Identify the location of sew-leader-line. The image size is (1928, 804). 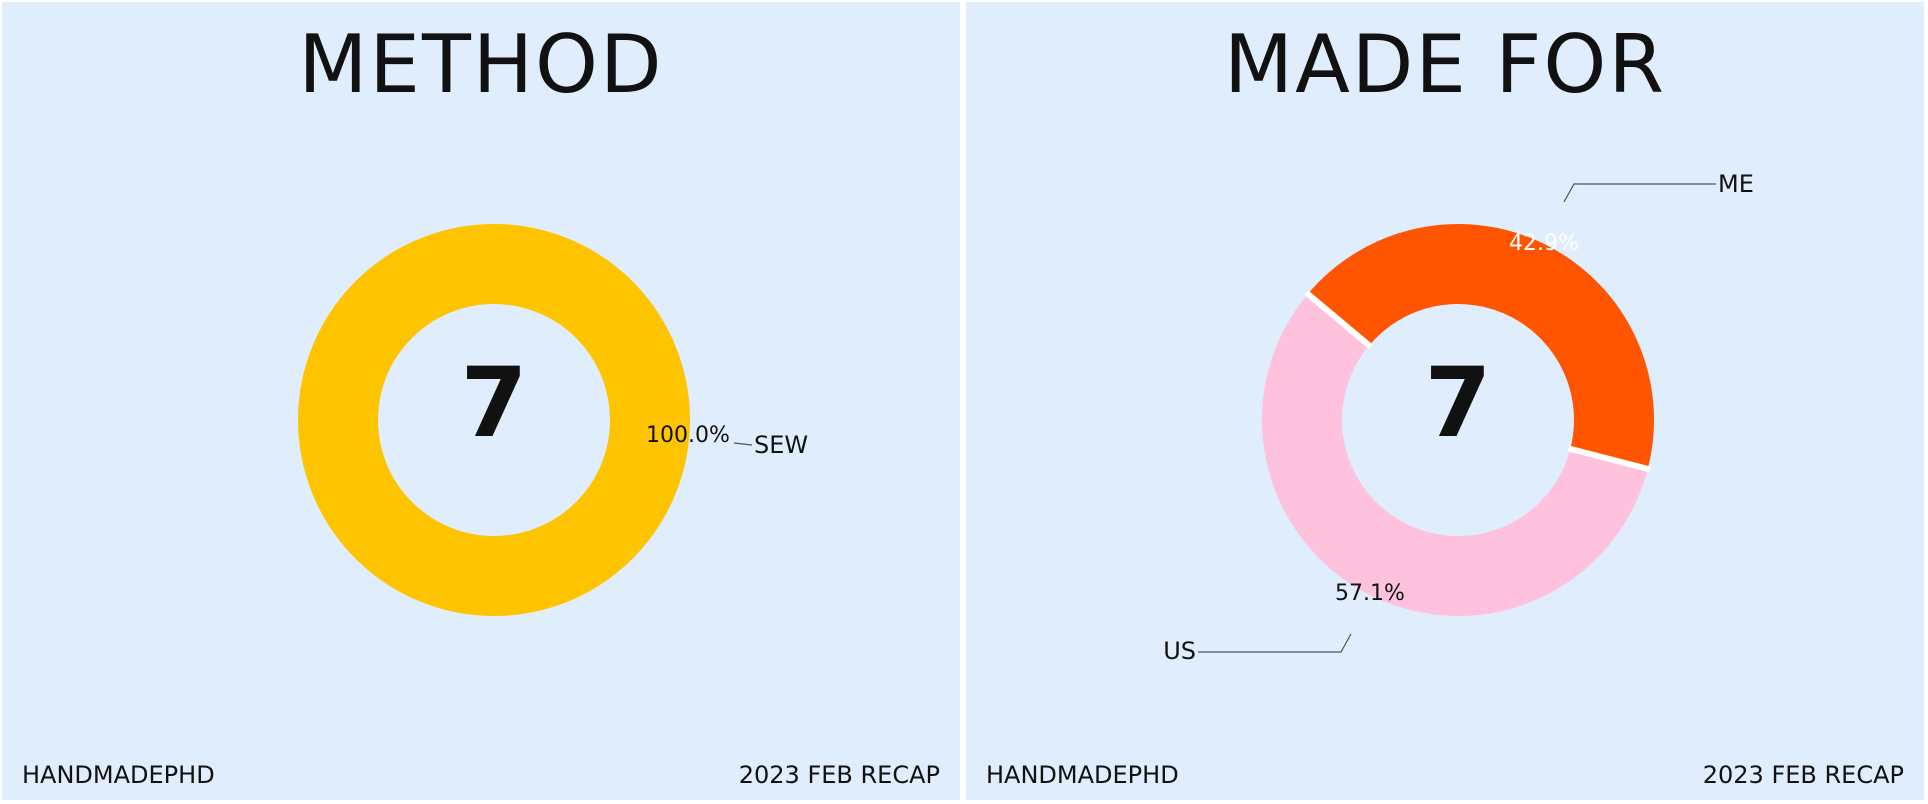
(743, 444).